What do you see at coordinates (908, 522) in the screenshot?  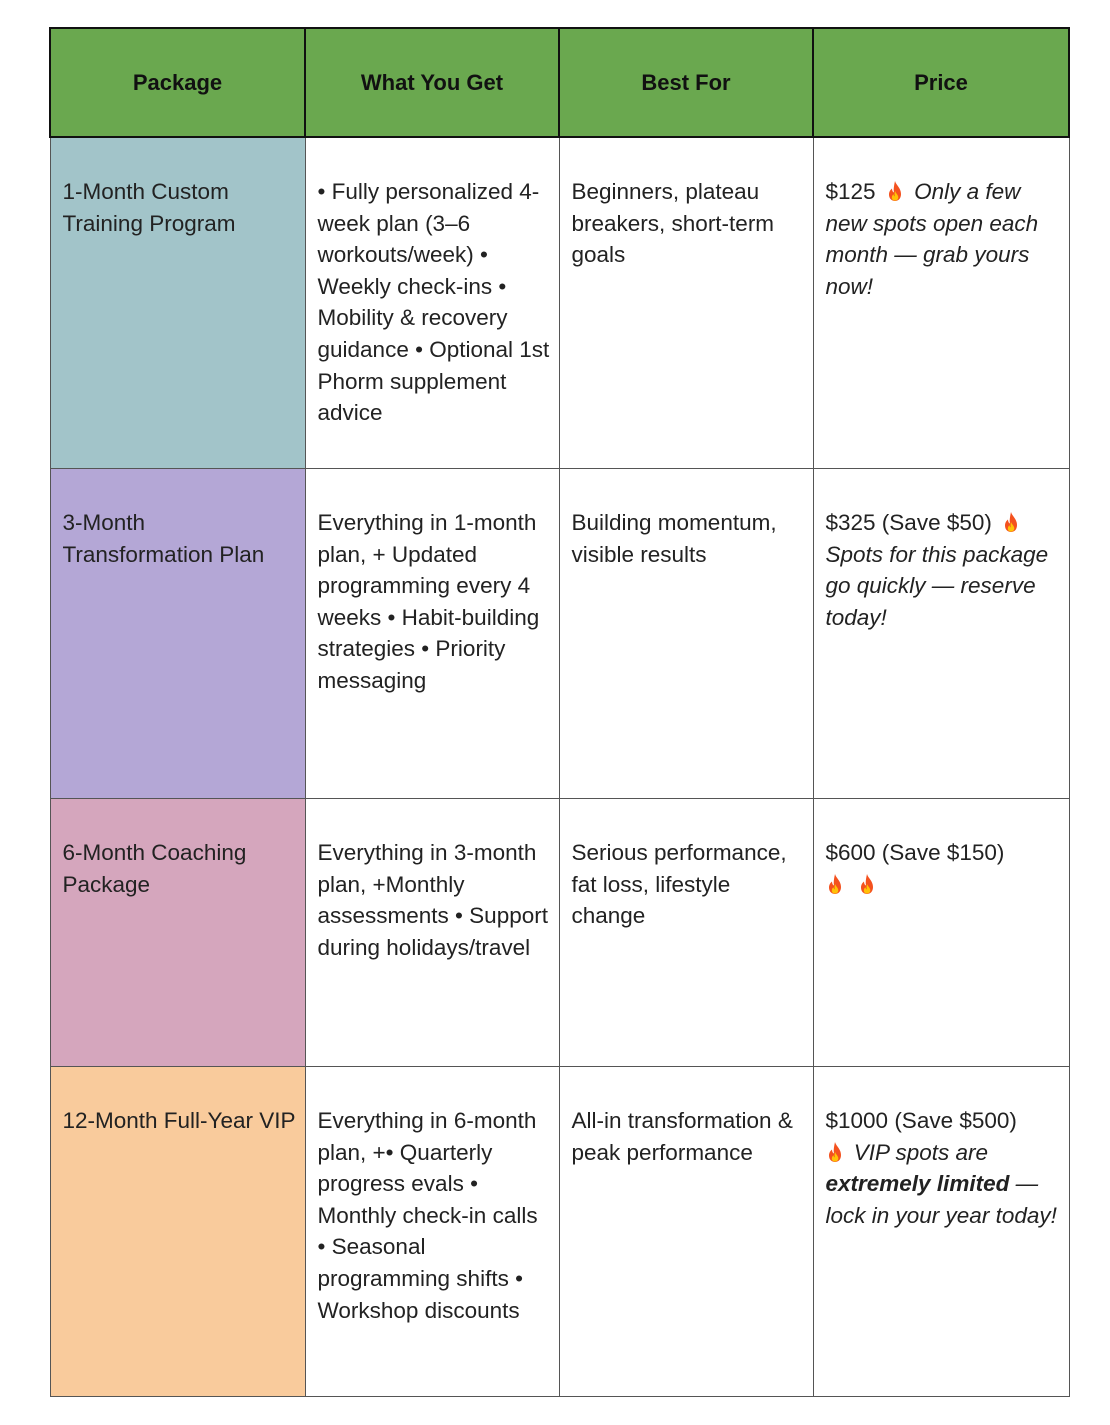 I see `price-amount: $325 (Save $50)` at bounding box center [908, 522].